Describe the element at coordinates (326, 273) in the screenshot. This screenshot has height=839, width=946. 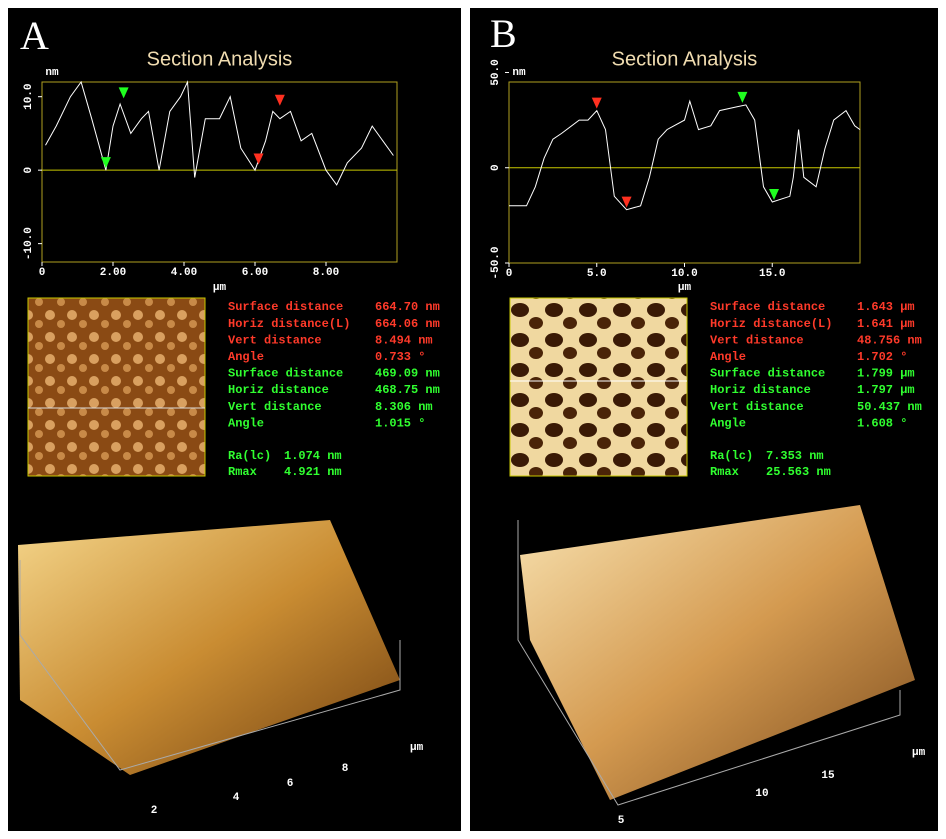
I see `x-tick-label: 8.00` at that location.